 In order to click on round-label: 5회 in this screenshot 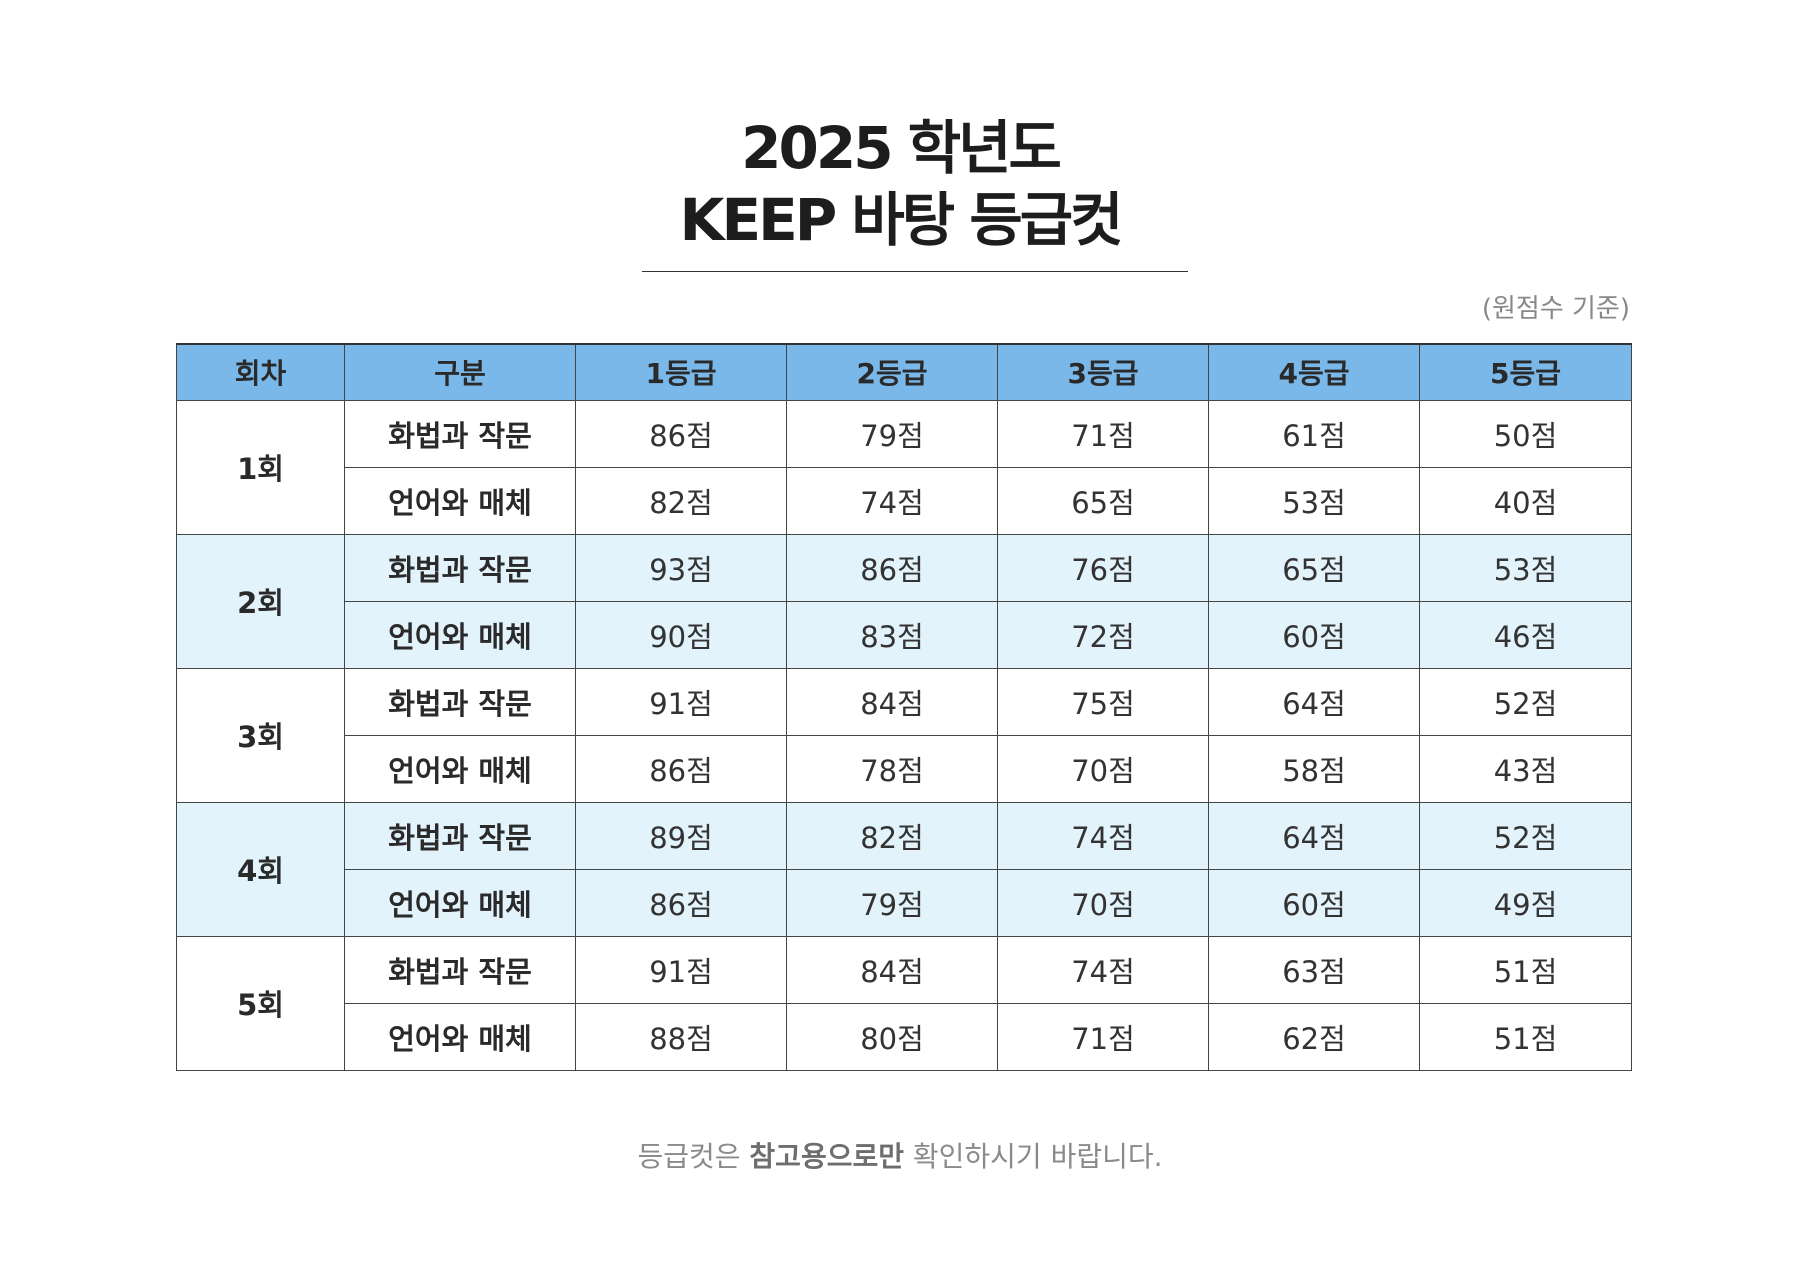, I will do `click(260, 1003)`.